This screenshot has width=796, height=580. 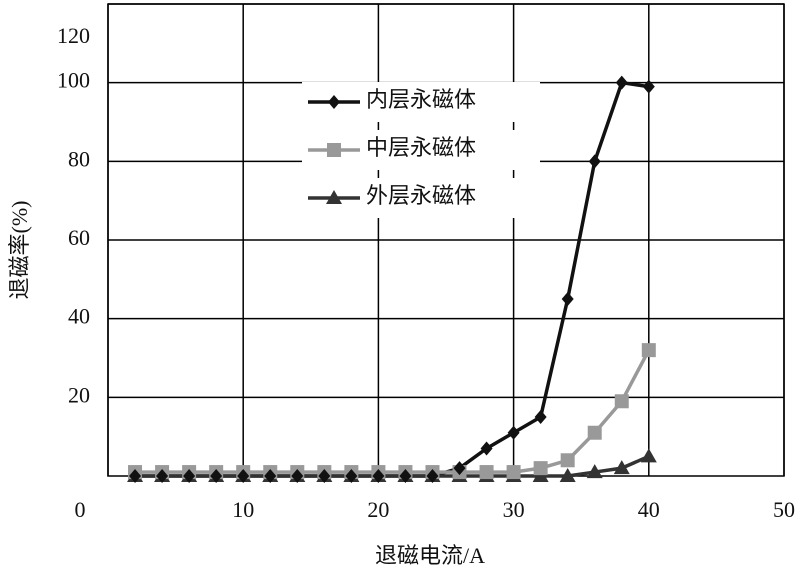 I want to click on x-tick-label: 20, so click(x=378, y=509).